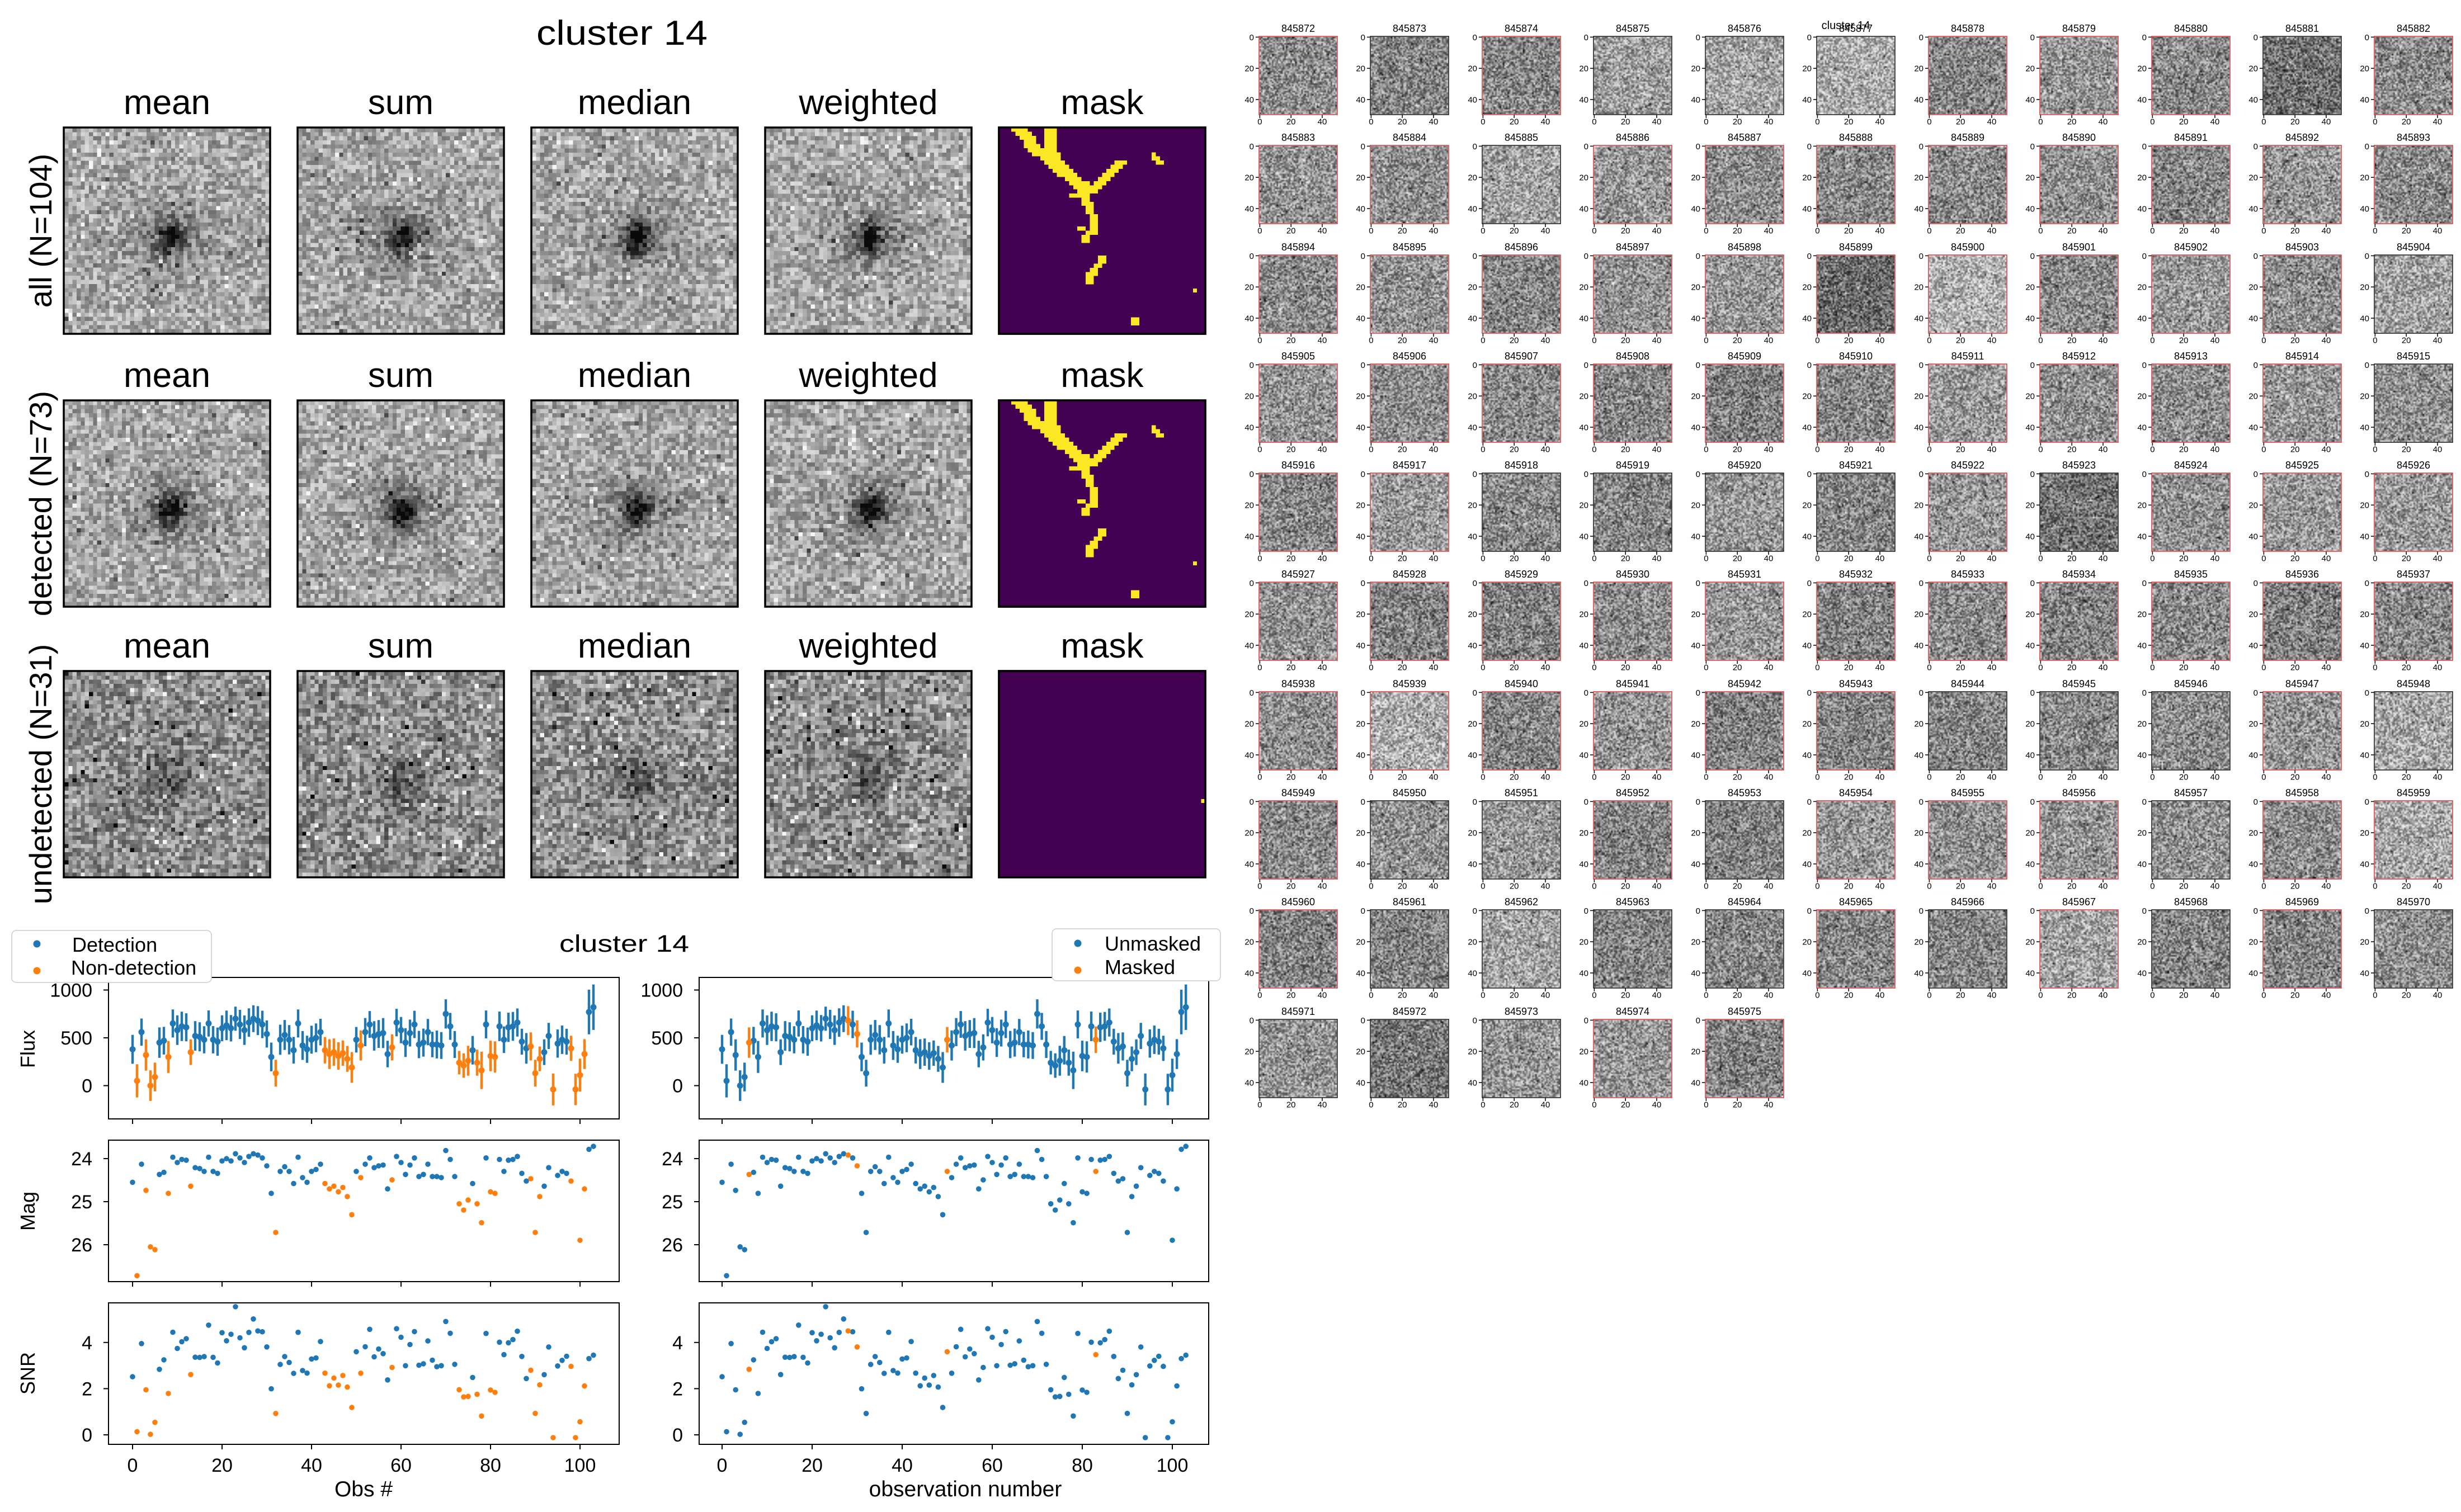 This screenshot has height=1512, width=2461. I want to click on svg-text: 845904, so click(2413, 247).